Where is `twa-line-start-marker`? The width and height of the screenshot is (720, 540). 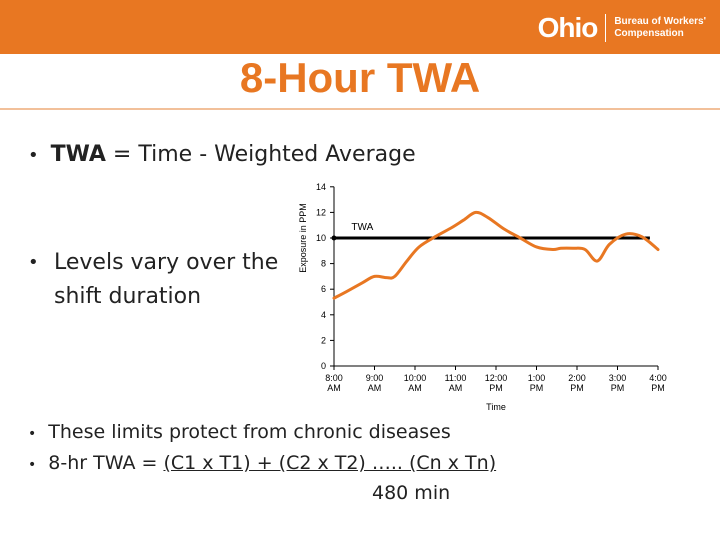
twa-line-start-marker is located at coordinates (334, 238).